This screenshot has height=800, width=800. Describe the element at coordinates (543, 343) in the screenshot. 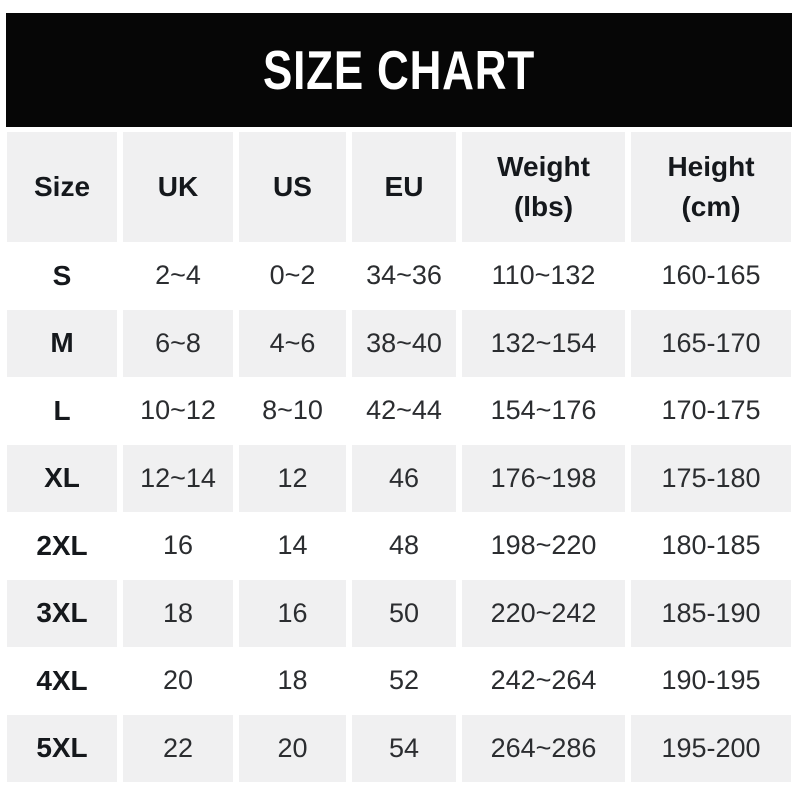

I see `cell-weight: 132~154` at that location.